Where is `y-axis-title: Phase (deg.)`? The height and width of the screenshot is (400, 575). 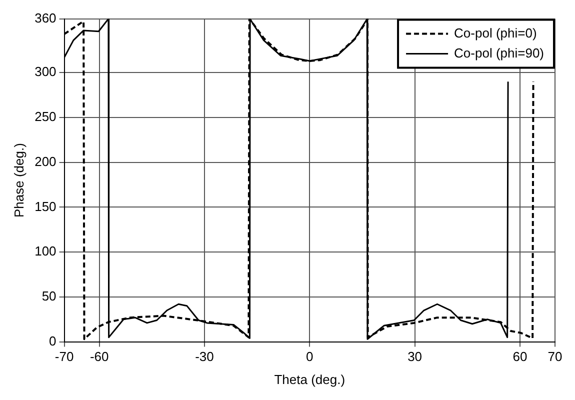 y-axis-title: Phase (deg.) is located at coordinates (18, 180).